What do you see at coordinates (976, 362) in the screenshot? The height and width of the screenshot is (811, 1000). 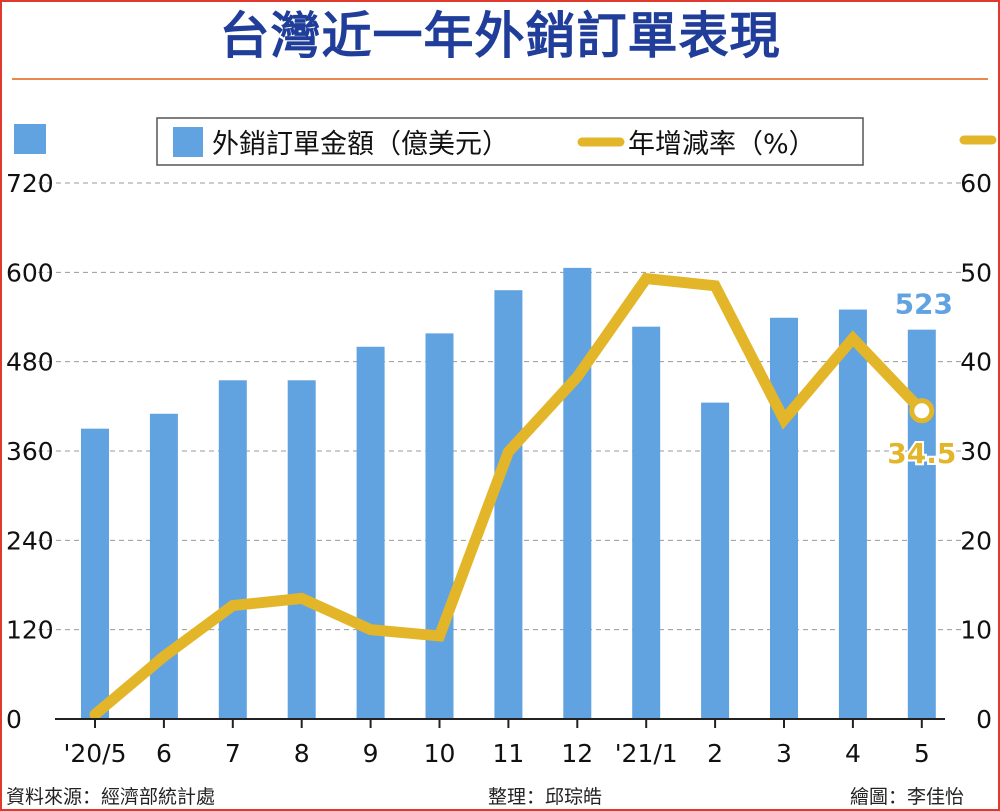 I see `y-right-tick-label: 40` at bounding box center [976, 362].